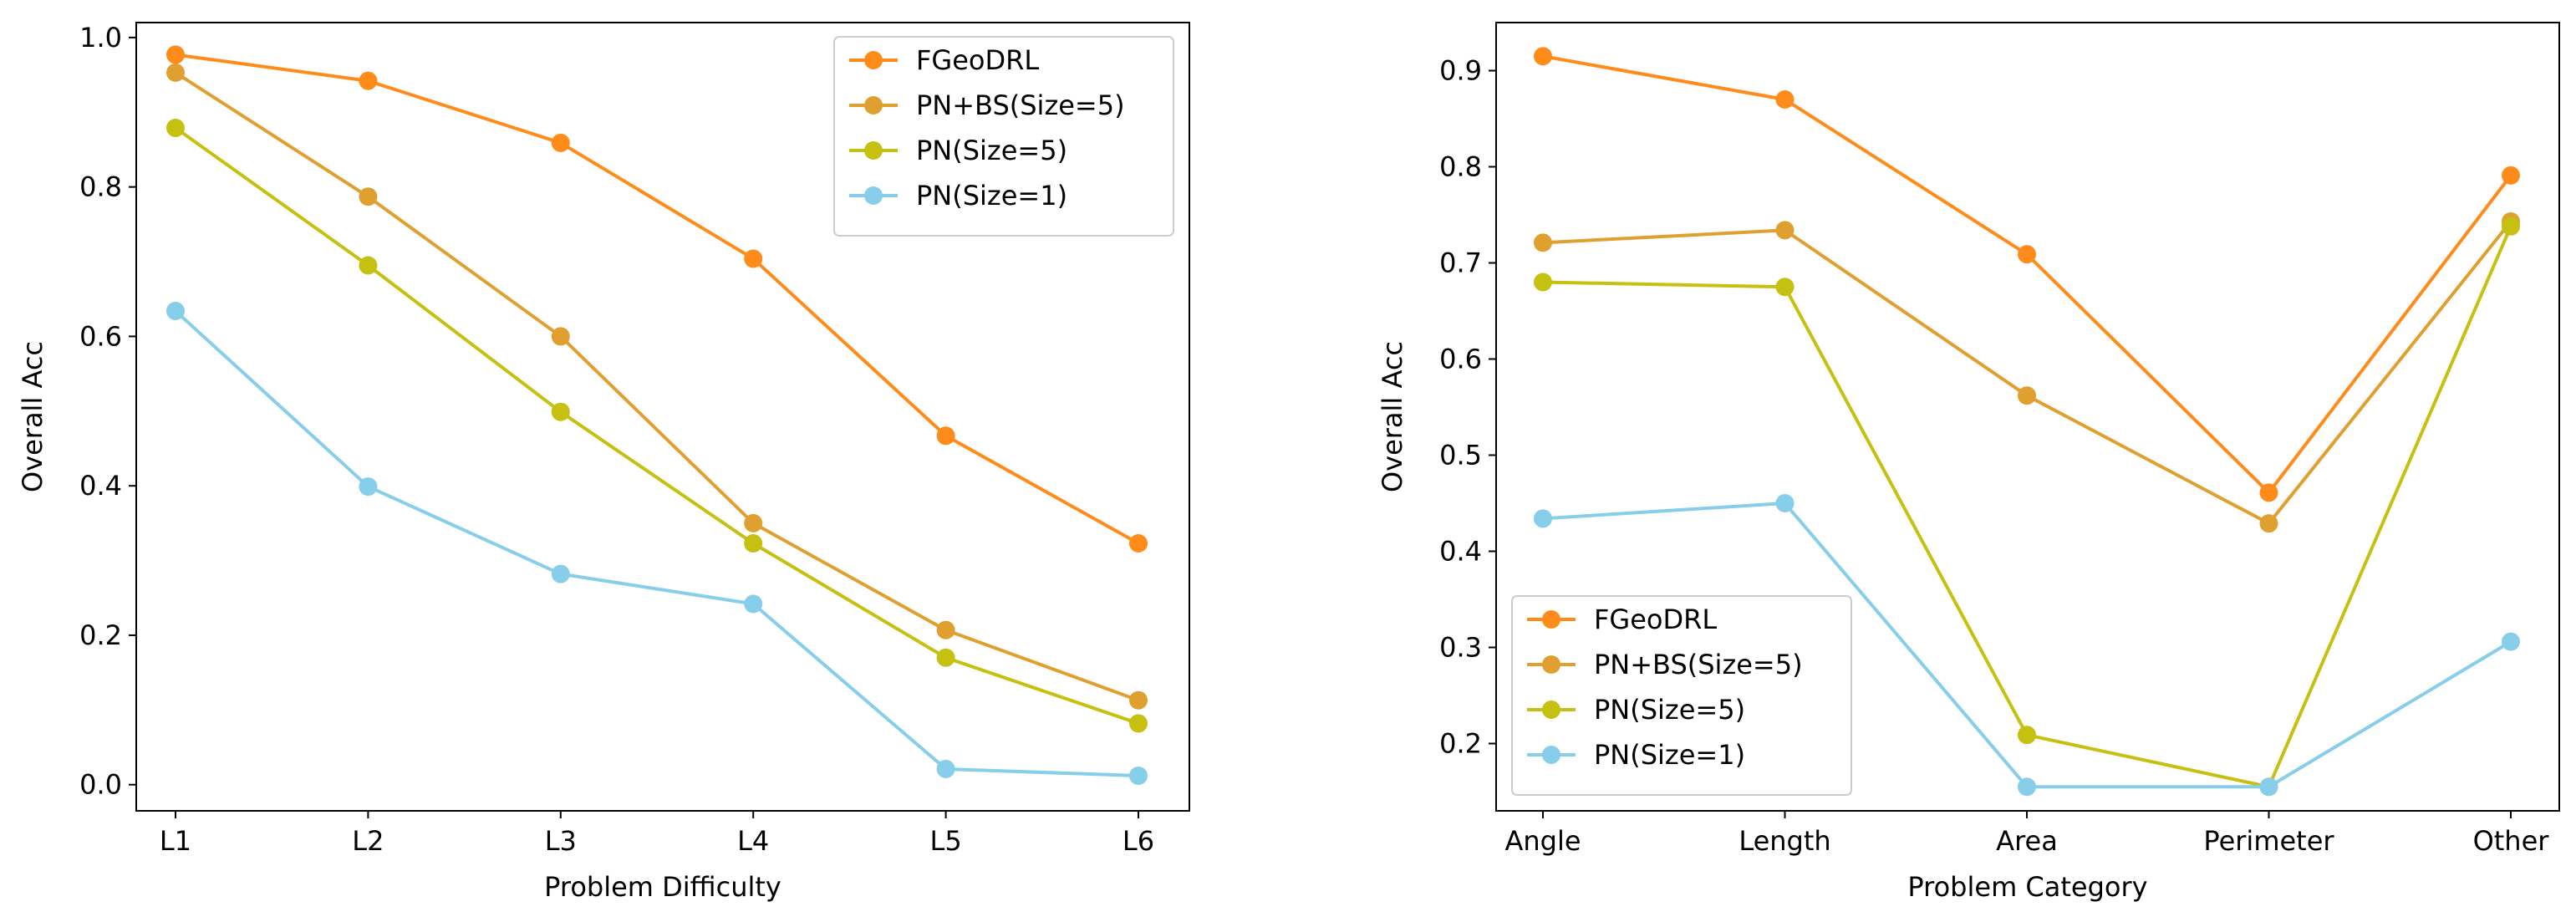 Image resolution: width=2576 pixels, height=917 pixels. What do you see at coordinates (1542, 841) in the screenshot?
I see `x-tick-label: Angle` at bounding box center [1542, 841].